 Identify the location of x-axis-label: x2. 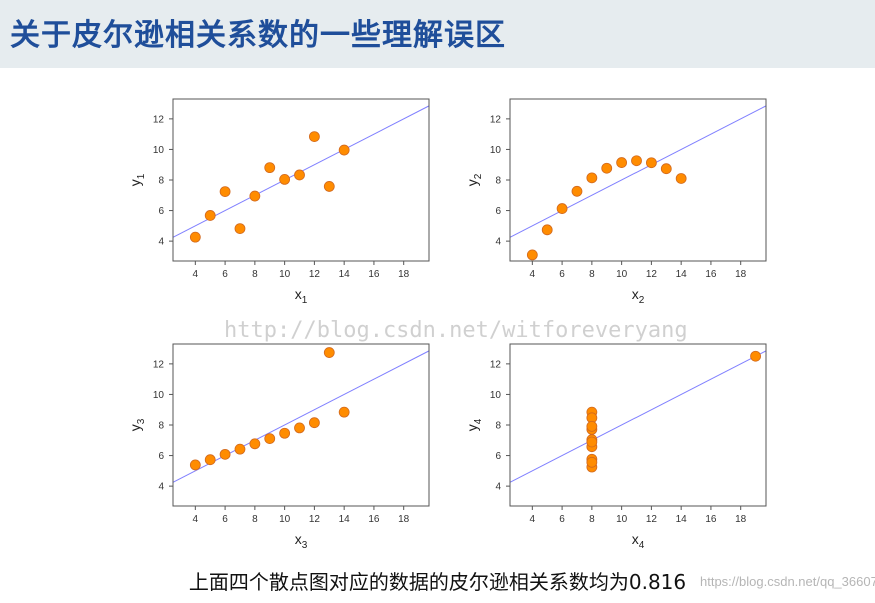
(638, 296).